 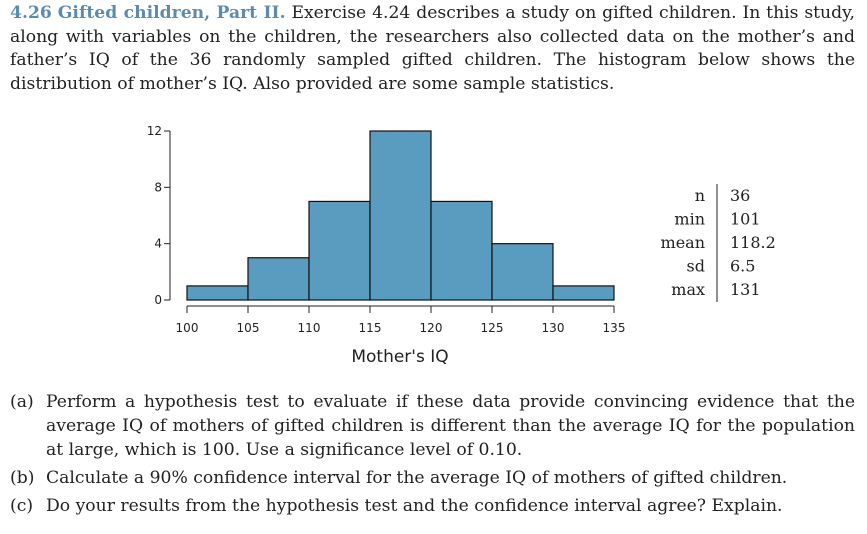 I want to click on x-tick-label: 115, so click(x=370, y=328).